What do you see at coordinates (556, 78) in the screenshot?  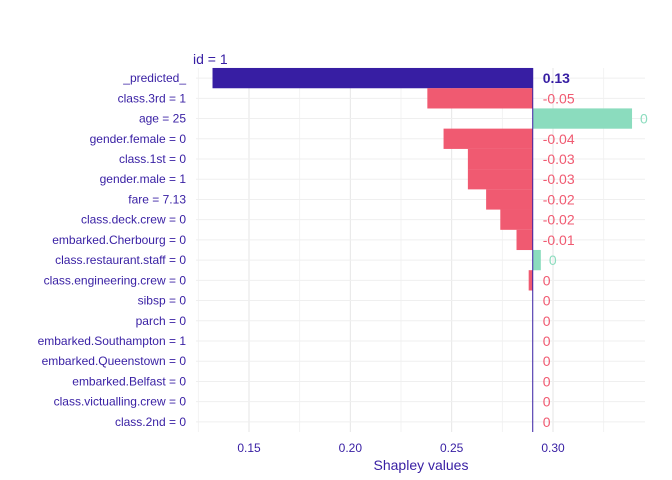 I see `value-label: 0.13` at bounding box center [556, 78].